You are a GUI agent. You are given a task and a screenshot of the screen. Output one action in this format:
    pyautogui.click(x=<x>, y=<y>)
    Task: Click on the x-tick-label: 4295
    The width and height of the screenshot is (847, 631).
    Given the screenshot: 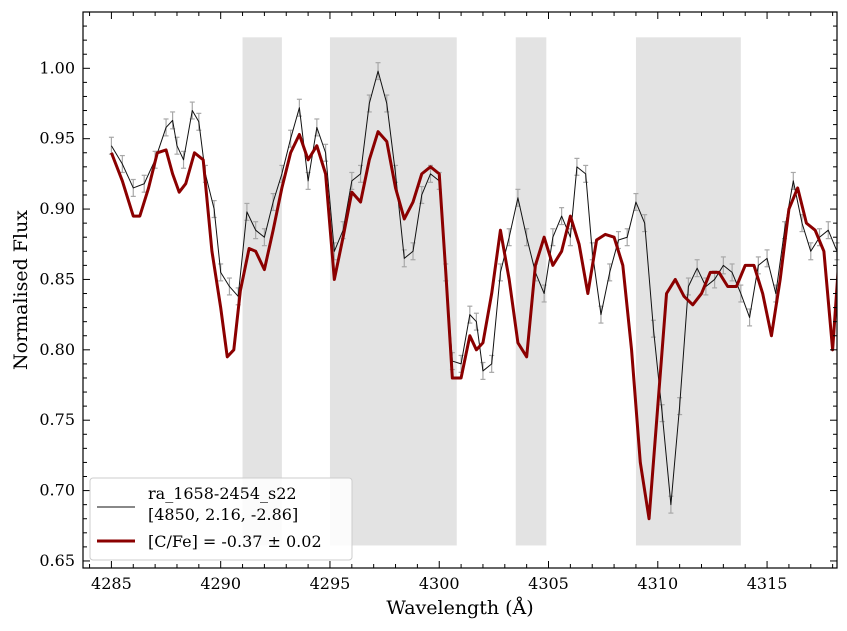 What is the action you would take?
    pyautogui.click(x=330, y=583)
    